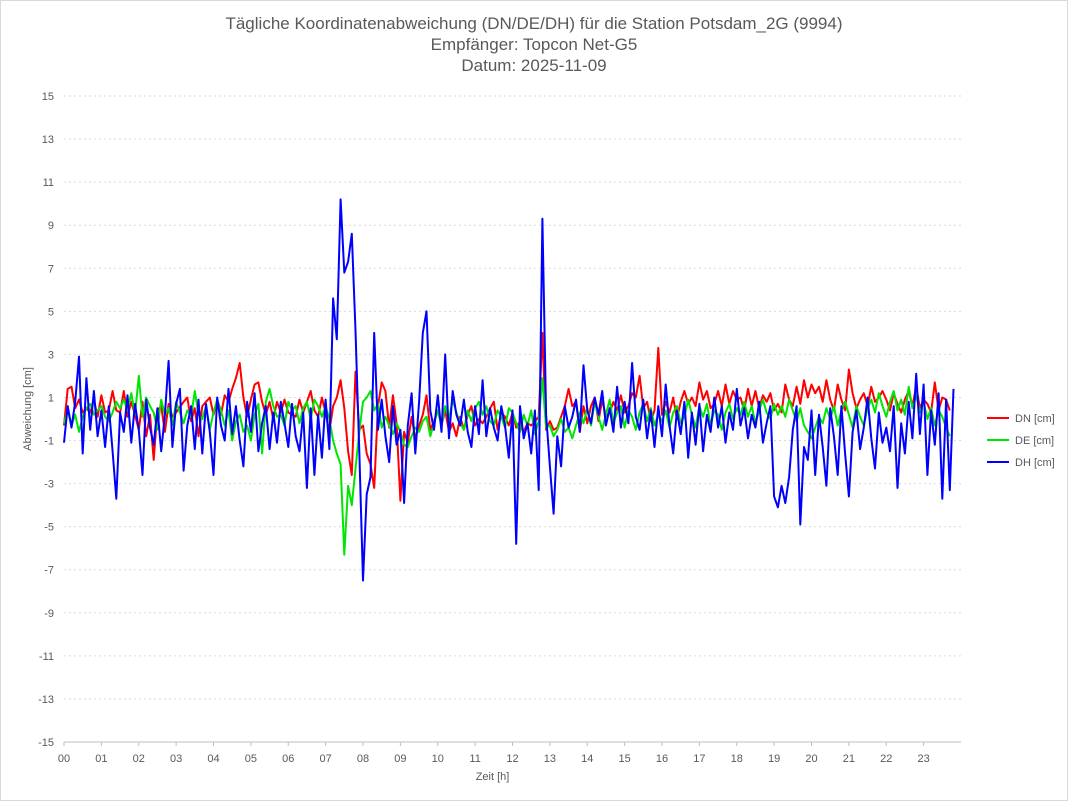  Describe the element at coordinates (1035, 419) in the screenshot. I see `legend-label: DN [cm]` at that location.